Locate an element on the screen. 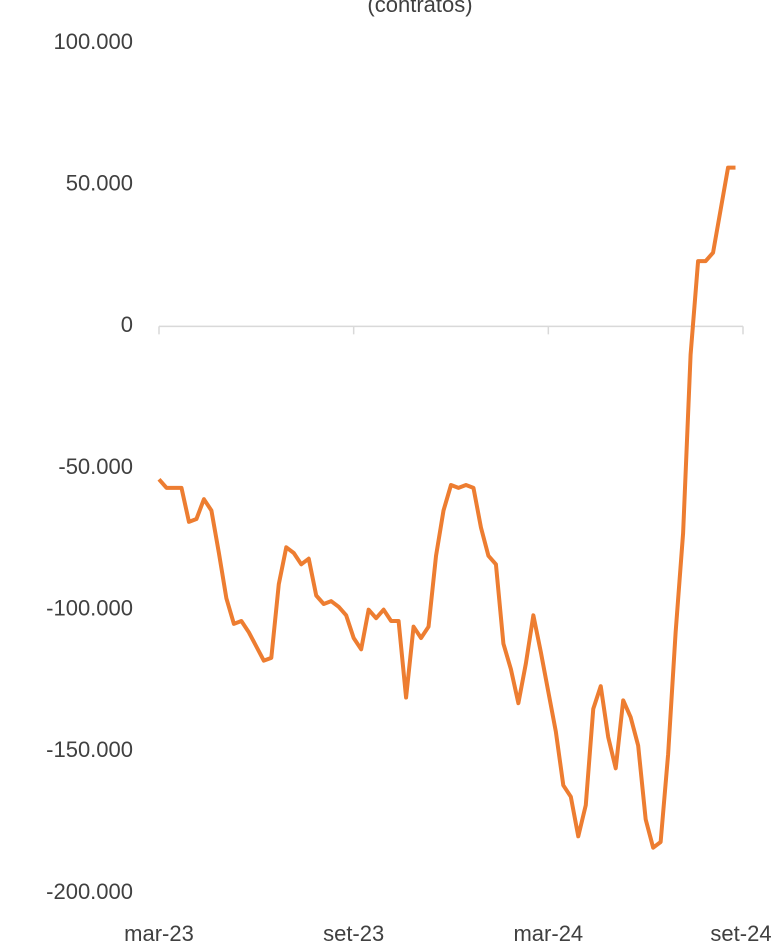 The width and height of the screenshot is (783, 950). y-tick-label: -150.000 is located at coordinates (89, 749).